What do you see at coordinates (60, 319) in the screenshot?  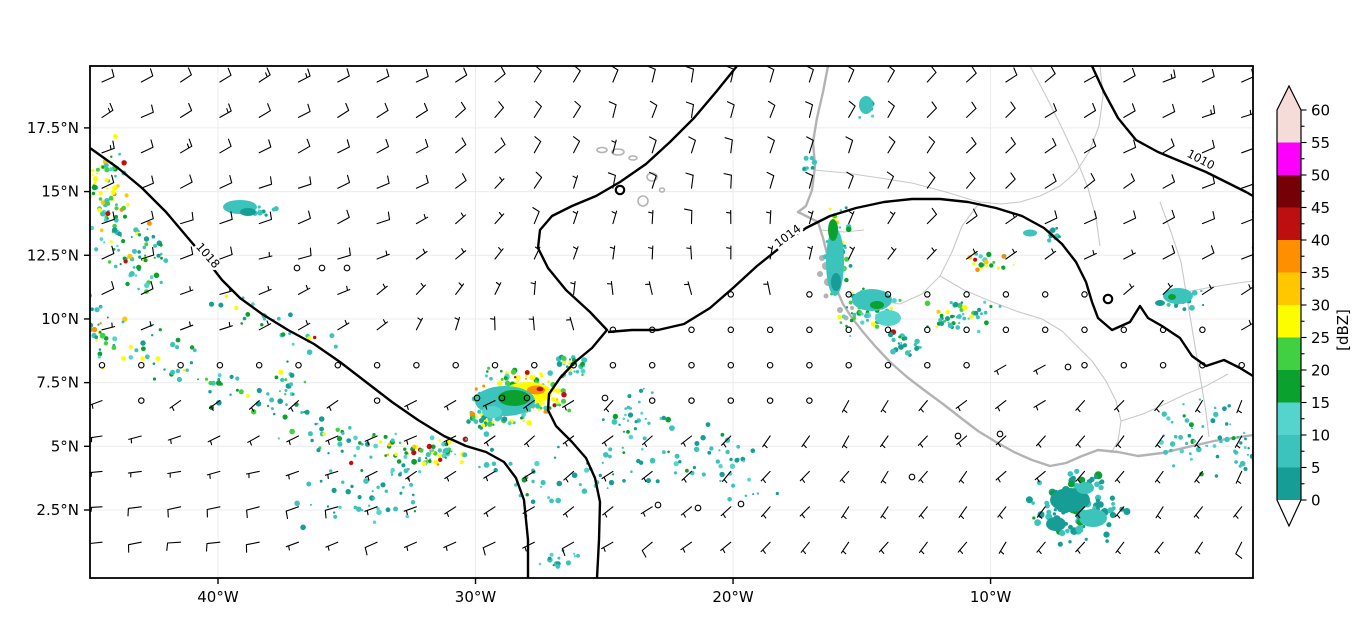 I see `y-axis-tick-label: 10°N` at bounding box center [60, 319].